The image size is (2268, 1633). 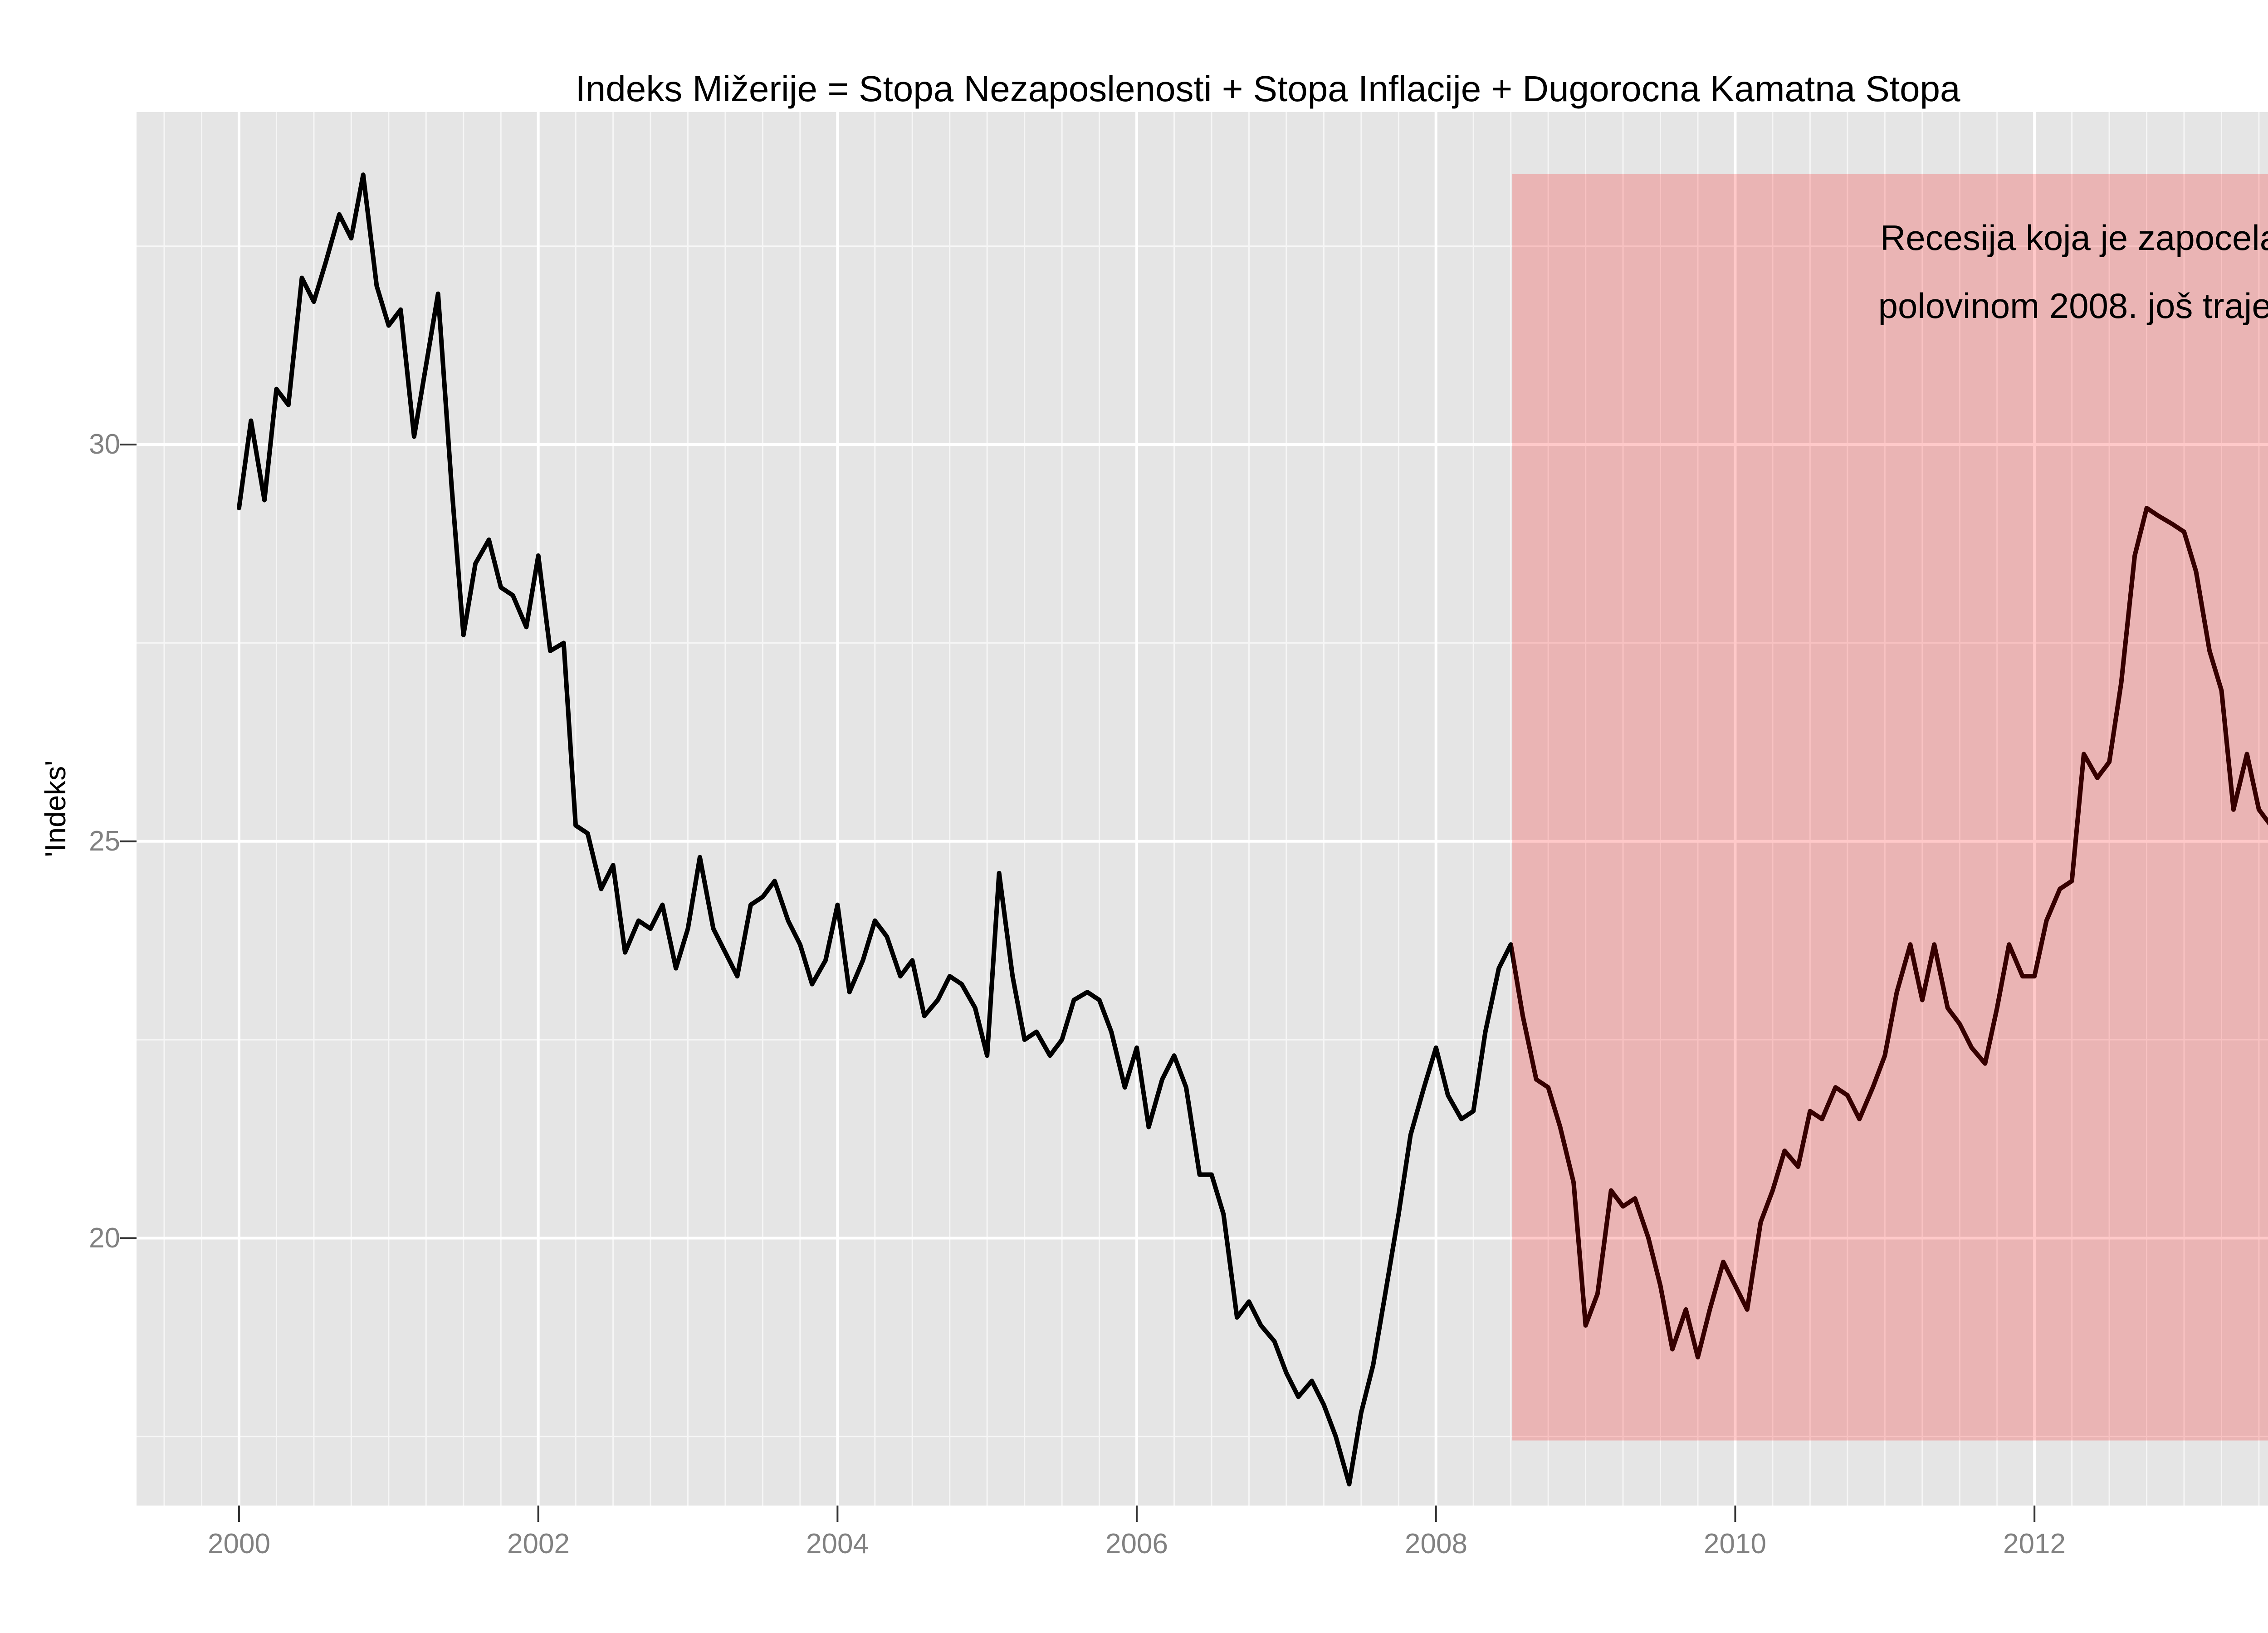 What do you see at coordinates (1137, 1544) in the screenshot?
I see `x-tick-label-2006: 2006` at bounding box center [1137, 1544].